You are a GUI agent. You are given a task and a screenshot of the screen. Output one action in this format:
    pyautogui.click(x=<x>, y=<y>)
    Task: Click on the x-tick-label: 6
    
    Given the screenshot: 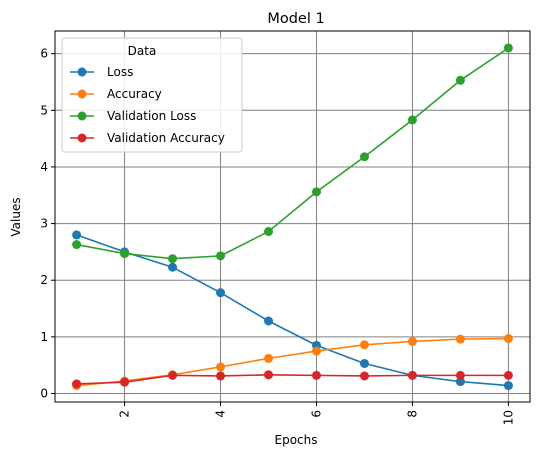 What is the action you would take?
    pyautogui.click(x=316, y=414)
    